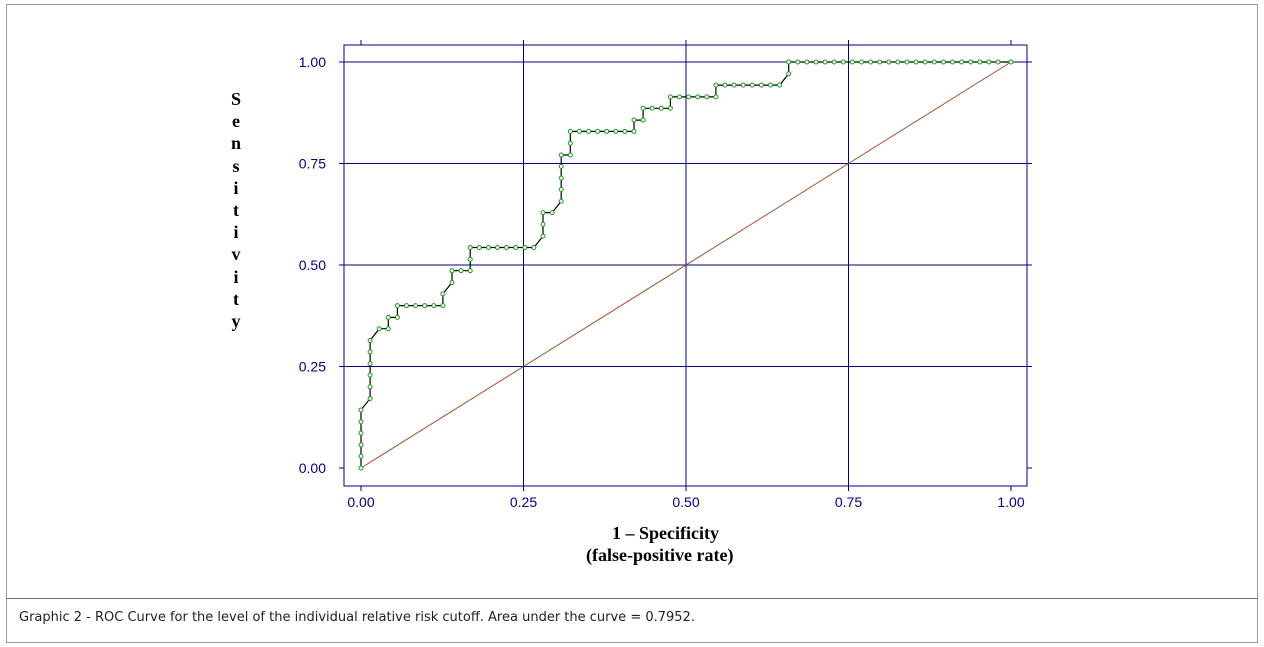 The height and width of the screenshot is (647, 1264). I want to click on y-axis-label-letter: S, so click(235, 99).